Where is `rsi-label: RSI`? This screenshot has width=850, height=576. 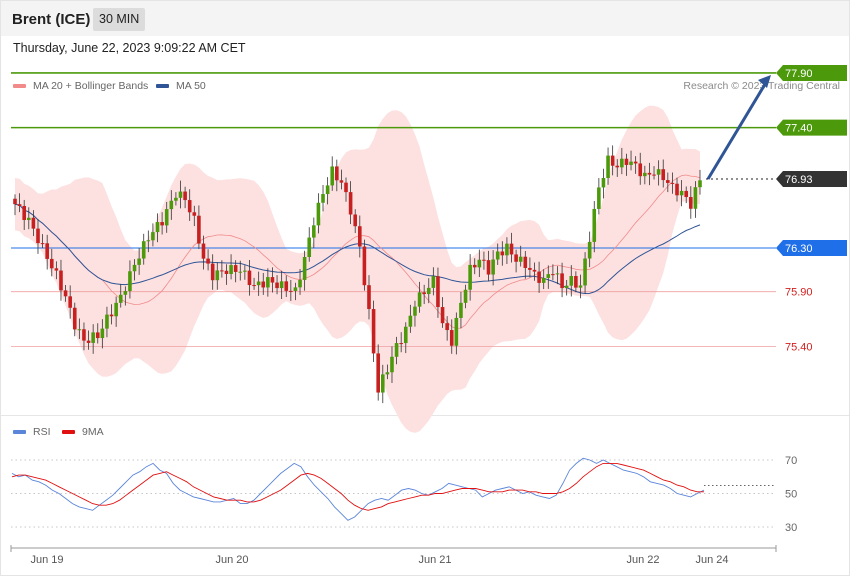 rsi-label: RSI is located at coordinates (42, 432).